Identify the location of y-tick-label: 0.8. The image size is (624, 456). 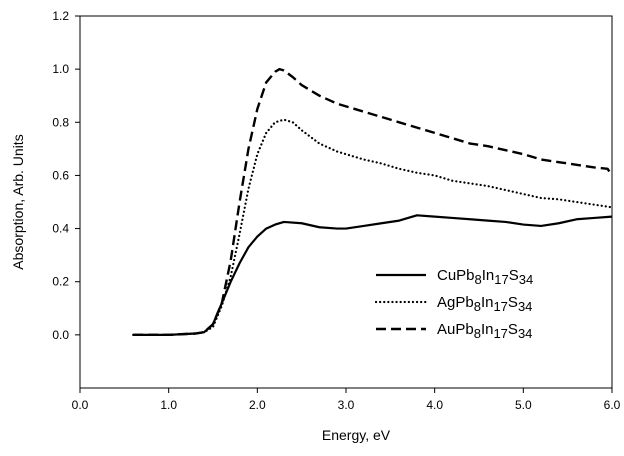
(60, 122).